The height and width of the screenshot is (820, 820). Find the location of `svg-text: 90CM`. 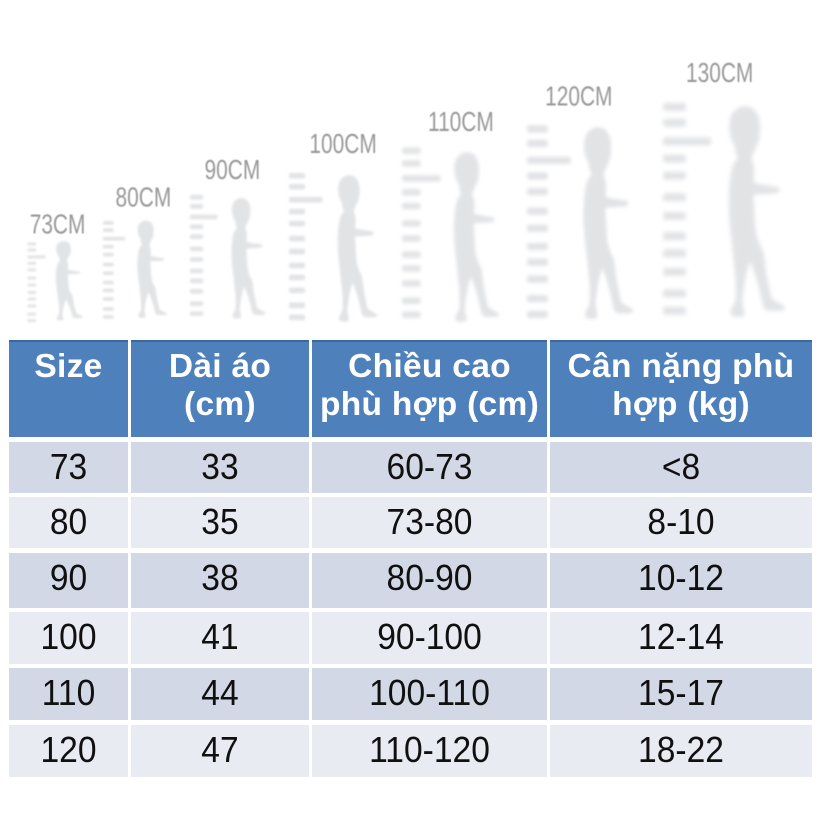

svg-text: 90CM is located at coordinates (233, 170).